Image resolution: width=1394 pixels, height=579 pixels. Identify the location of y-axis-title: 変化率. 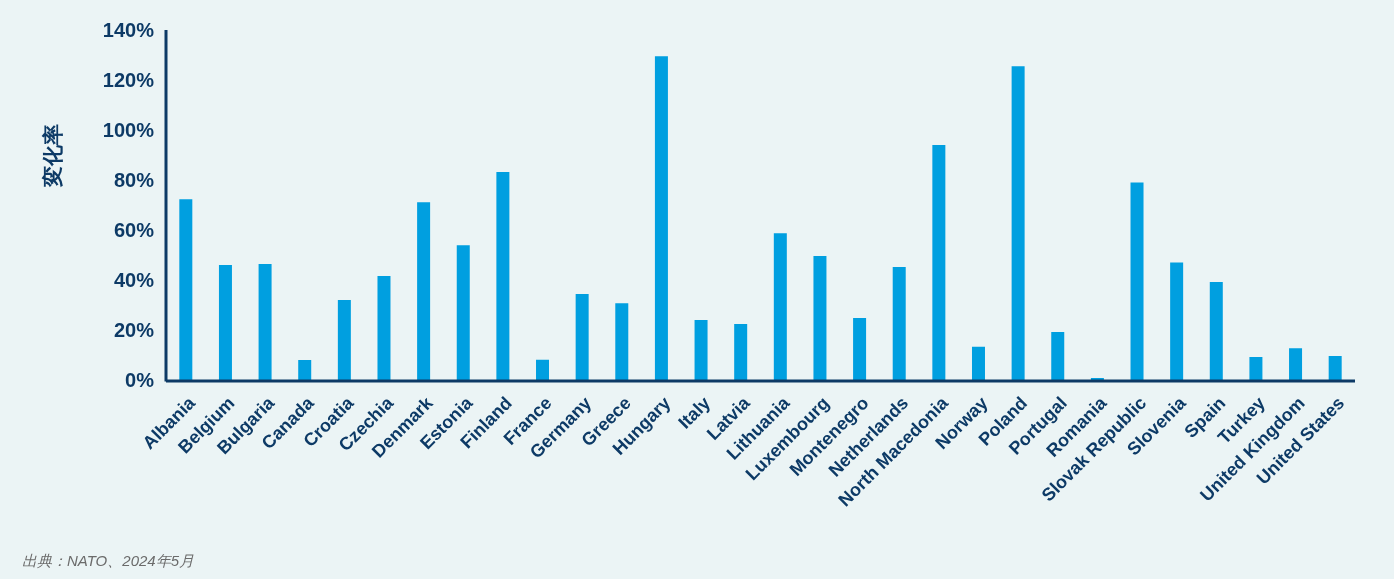
(52, 155).